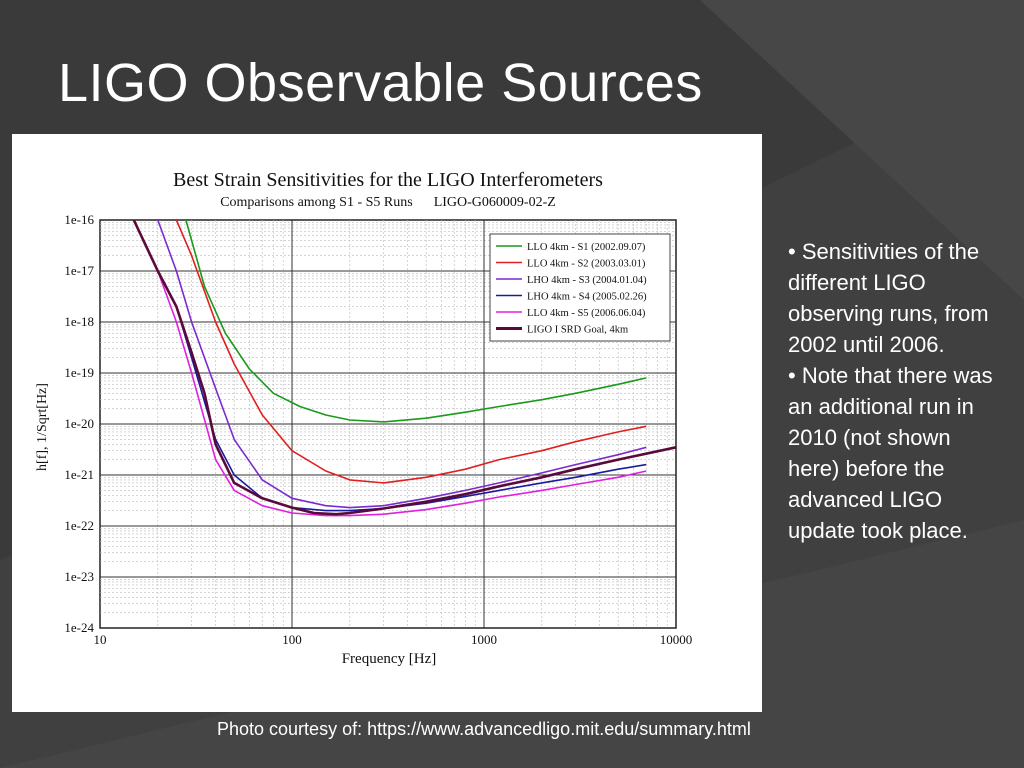 The width and height of the screenshot is (1024, 768). Describe the element at coordinates (587, 280) in the screenshot. I see `legend-label: LHO 4km - S3 (2004.01.04)` at that location.